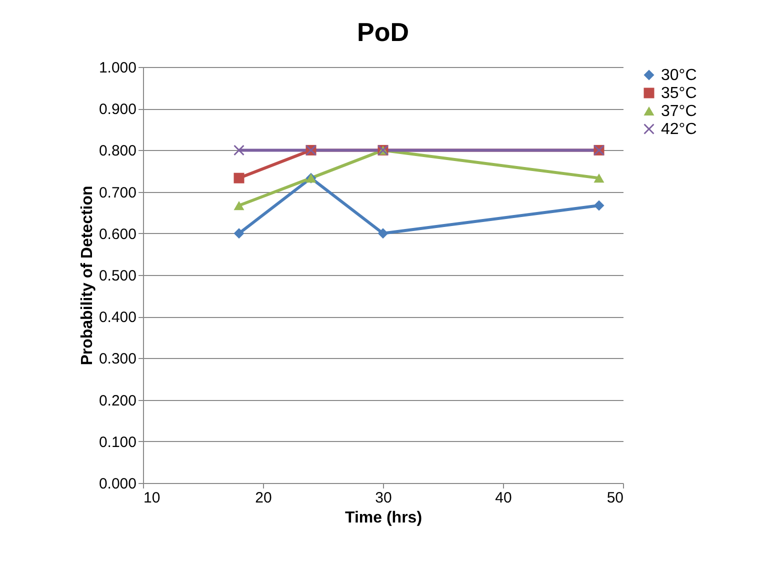 This screenshot has width=772, height=584. I want to click on x-tick-label: 50, so click(615, 498).